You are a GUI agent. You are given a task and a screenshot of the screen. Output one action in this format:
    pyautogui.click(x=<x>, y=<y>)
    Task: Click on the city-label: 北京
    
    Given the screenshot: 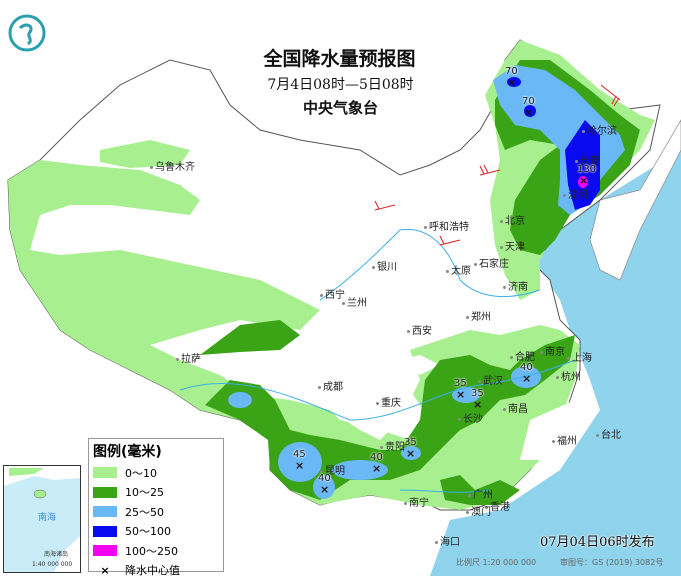 What is the action you would take?
    pyautogui.click(x=512, y=219)
    